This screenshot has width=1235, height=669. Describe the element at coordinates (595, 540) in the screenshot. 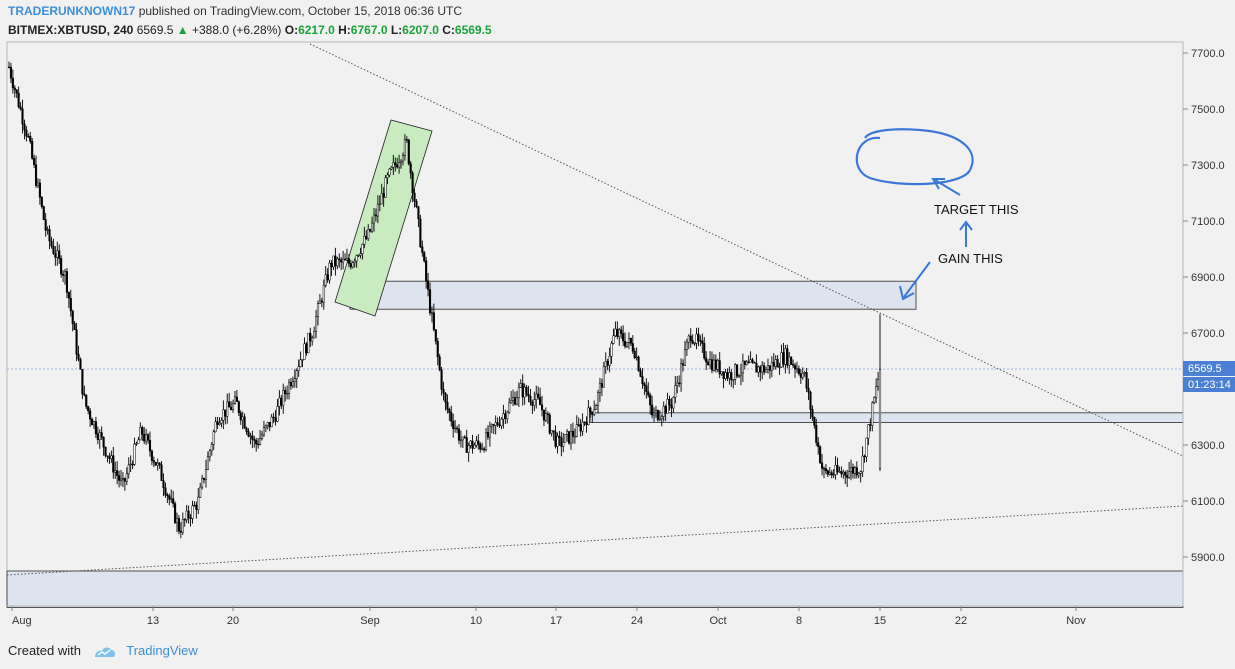

I see `ascending-trendline` at that location.